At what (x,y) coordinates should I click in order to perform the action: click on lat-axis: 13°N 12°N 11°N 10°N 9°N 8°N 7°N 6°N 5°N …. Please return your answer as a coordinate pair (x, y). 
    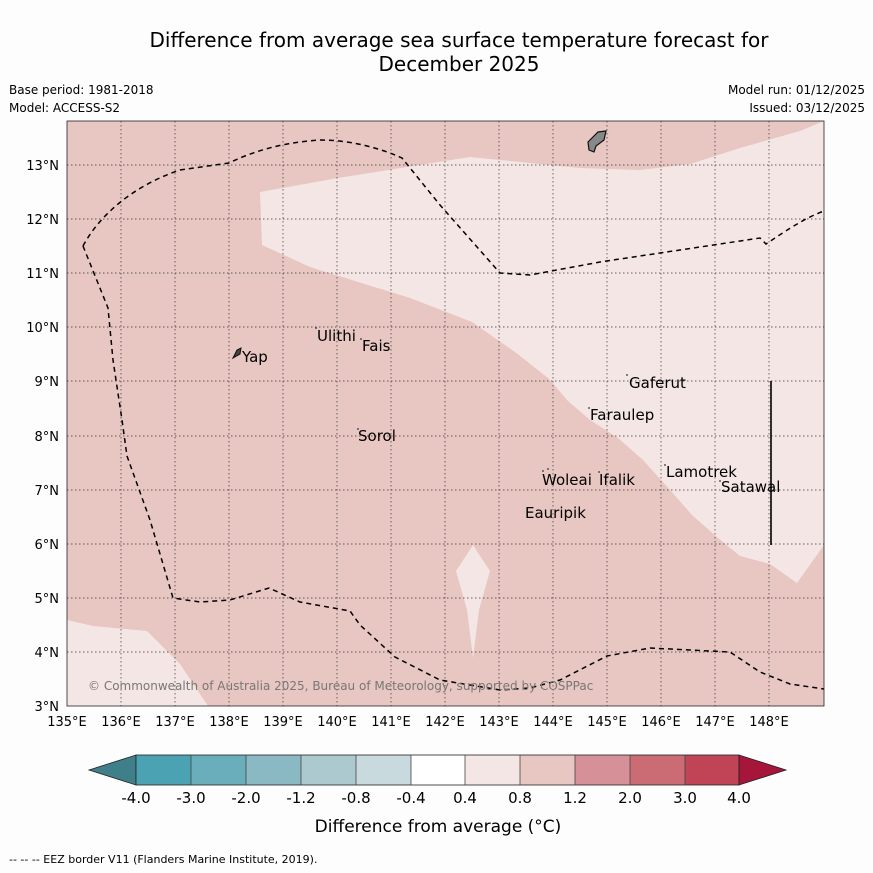
    Looking at the image, I should click on (42, 437).